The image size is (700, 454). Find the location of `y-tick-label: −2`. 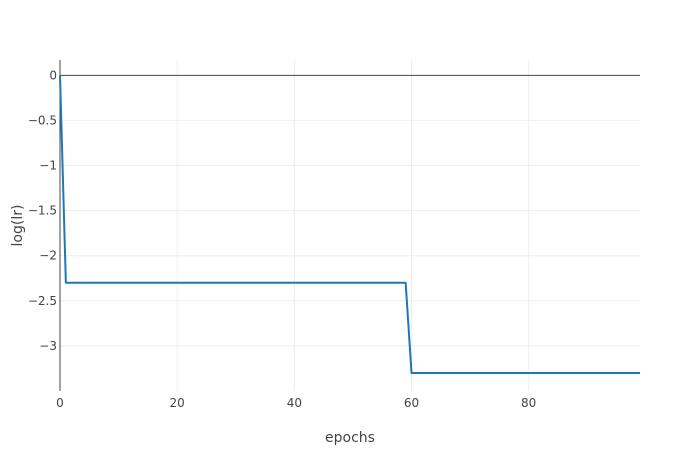

y-tick-label: −2 is located at coordinates (48, 256).